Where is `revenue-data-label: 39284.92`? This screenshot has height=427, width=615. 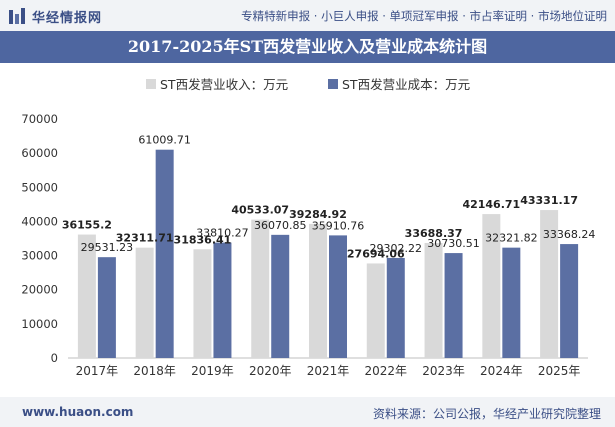
revenue-data-label: 39284.92 is located at coordinates (318, 214).